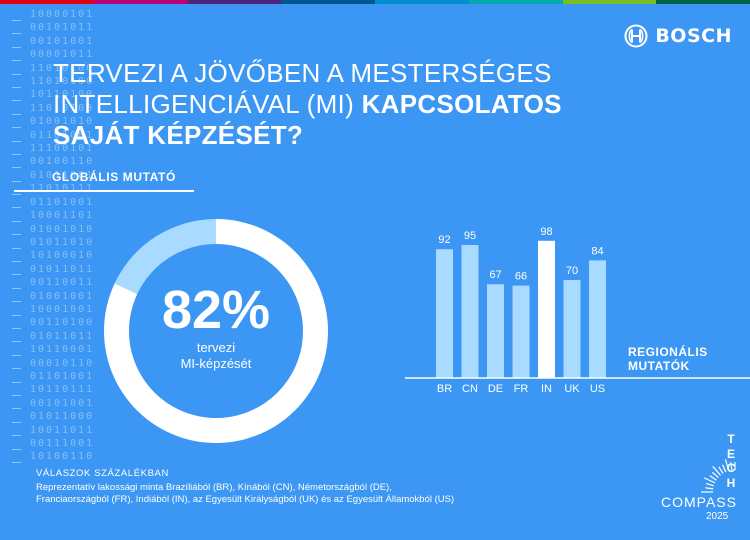 The width and height of the screenshot is (750, 540). I want to click on caption-line-1: tervezi, so click(216, 347).